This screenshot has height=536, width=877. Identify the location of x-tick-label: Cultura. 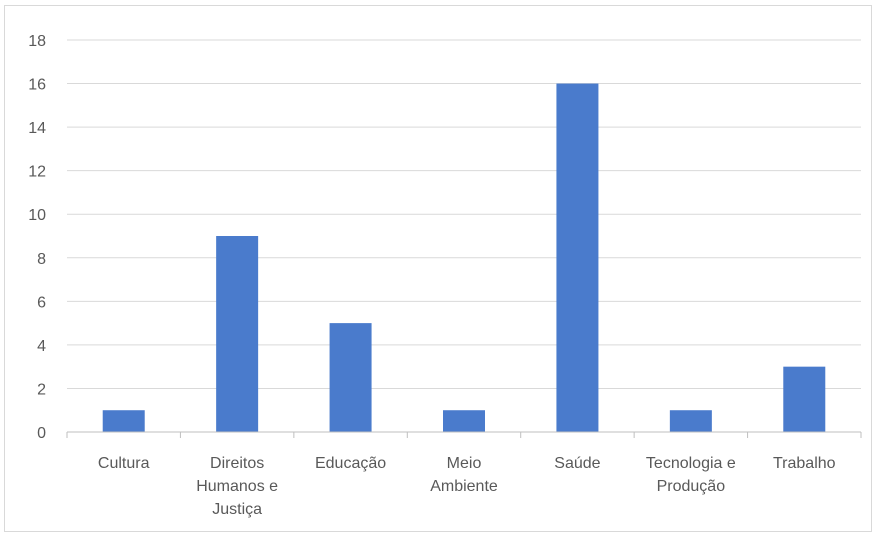
(124, 463).